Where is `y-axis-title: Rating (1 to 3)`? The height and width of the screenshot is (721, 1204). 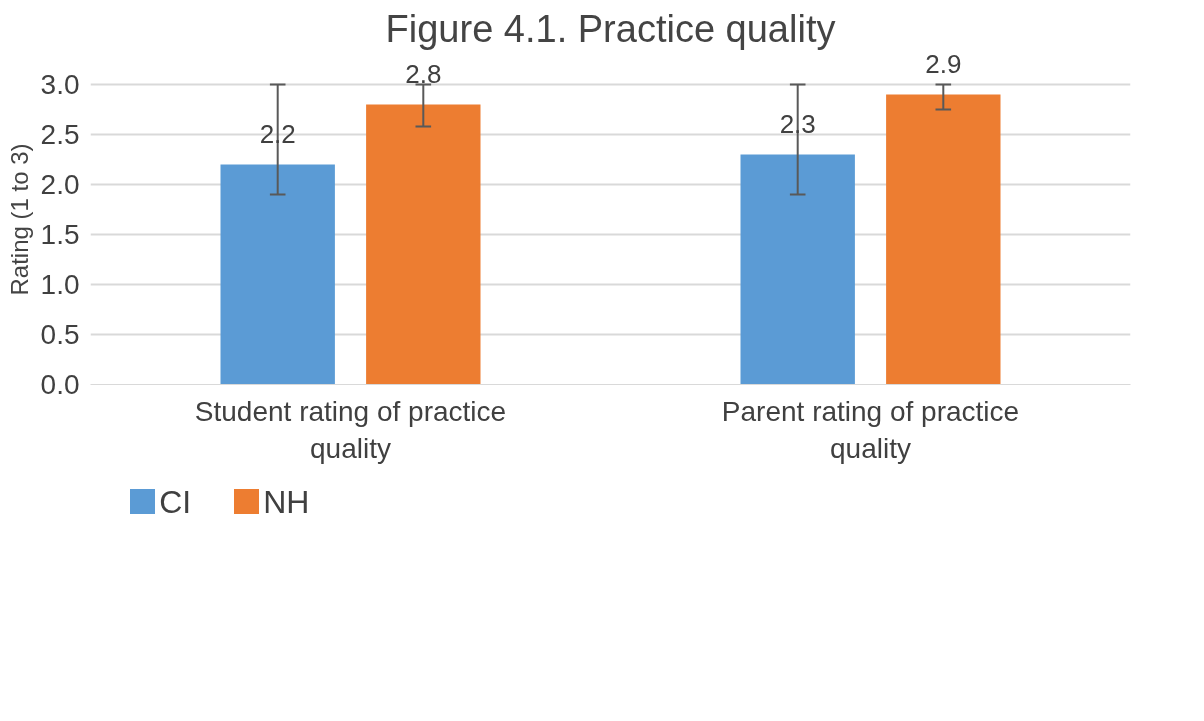 y-axis-title: Rating (1 to 3) is located at coordinates (19, 219).